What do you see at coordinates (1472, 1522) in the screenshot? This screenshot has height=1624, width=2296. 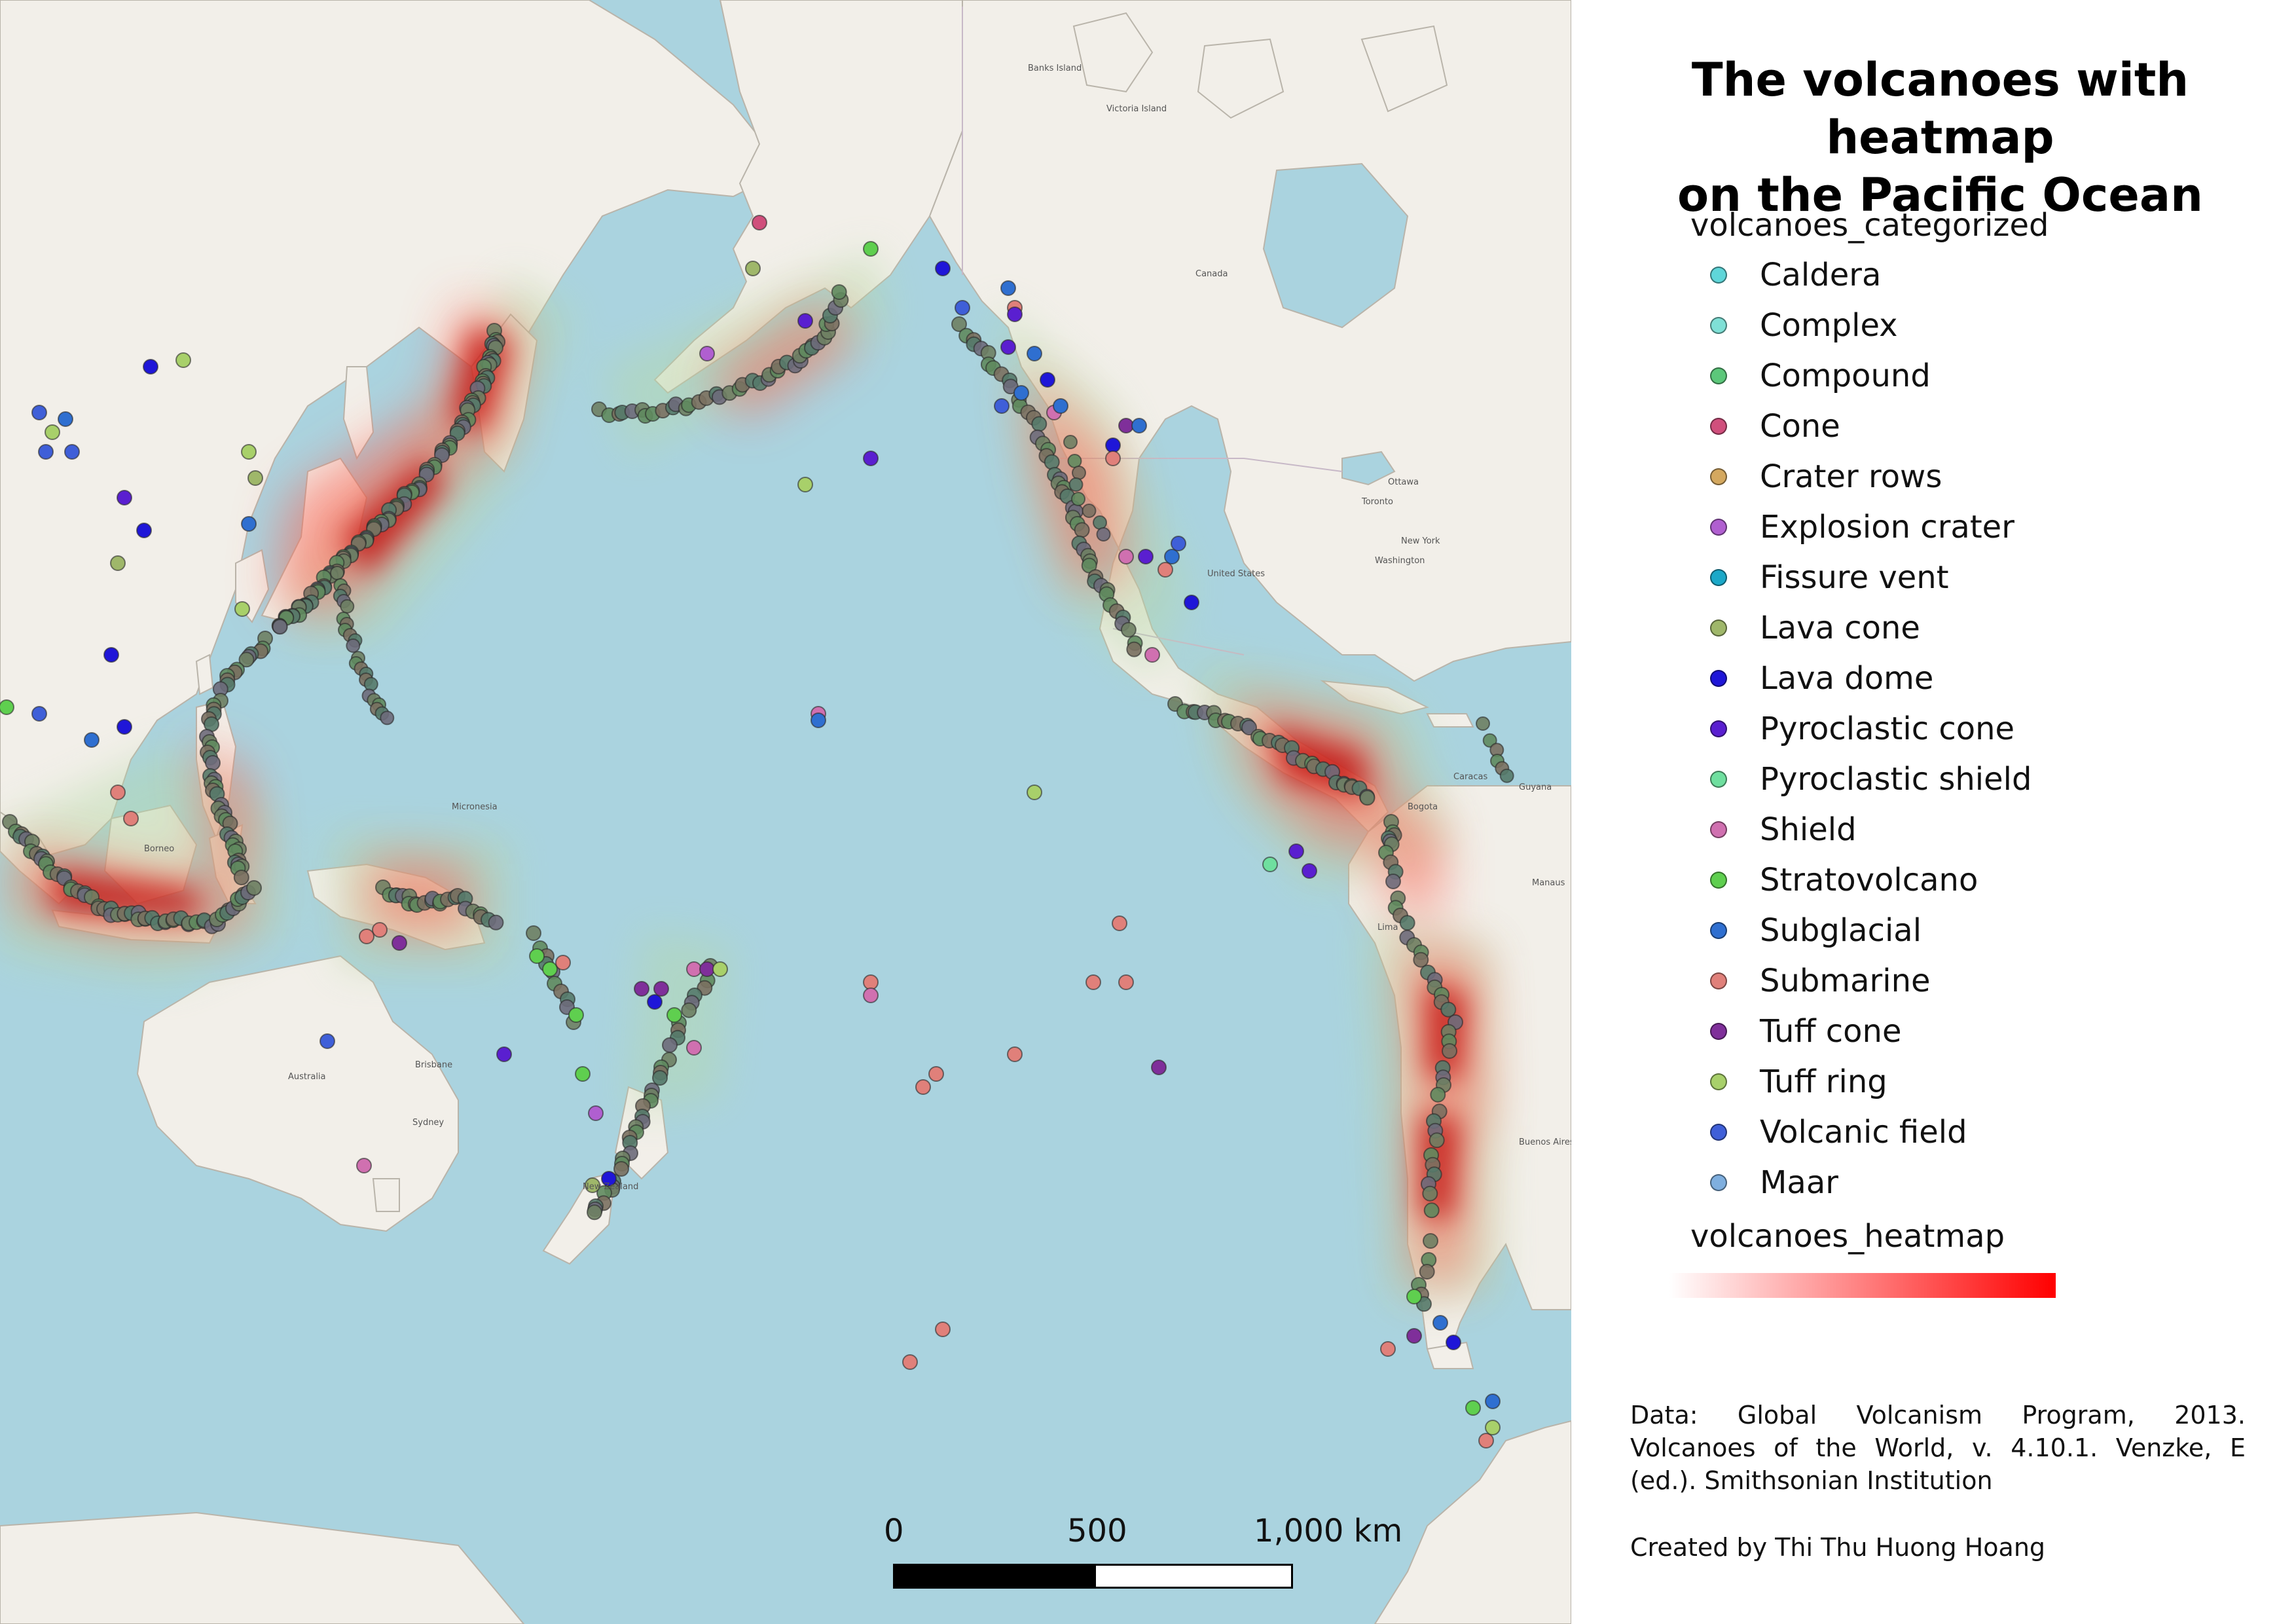 I see `land-antarctica-west` at bounding box center [1472, 1522].